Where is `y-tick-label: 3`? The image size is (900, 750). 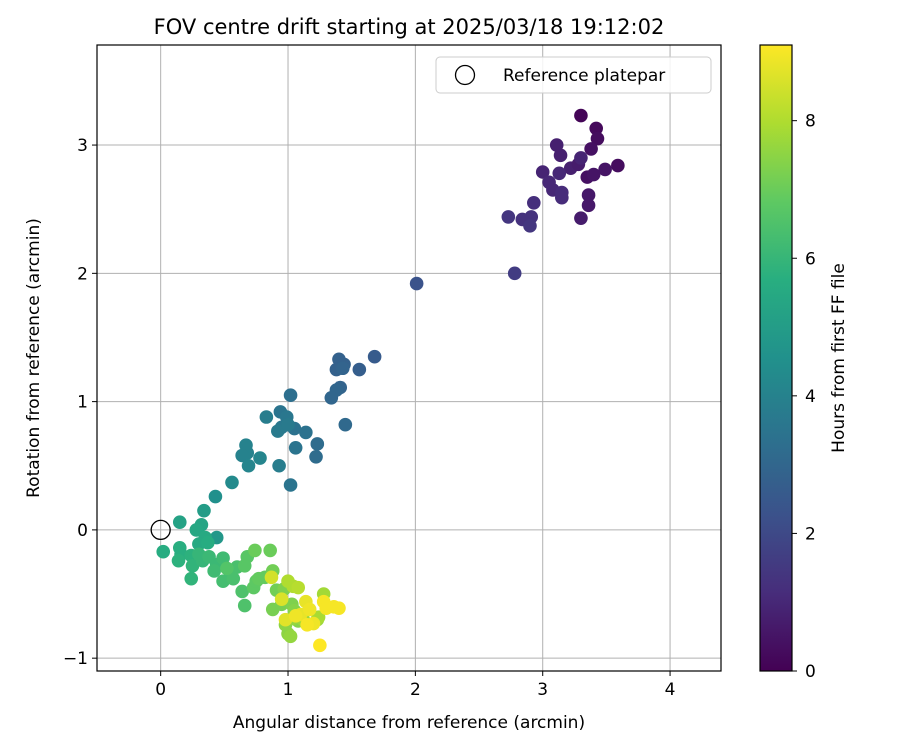 y-tick-label: 3 is located at coordinates (82, 146).